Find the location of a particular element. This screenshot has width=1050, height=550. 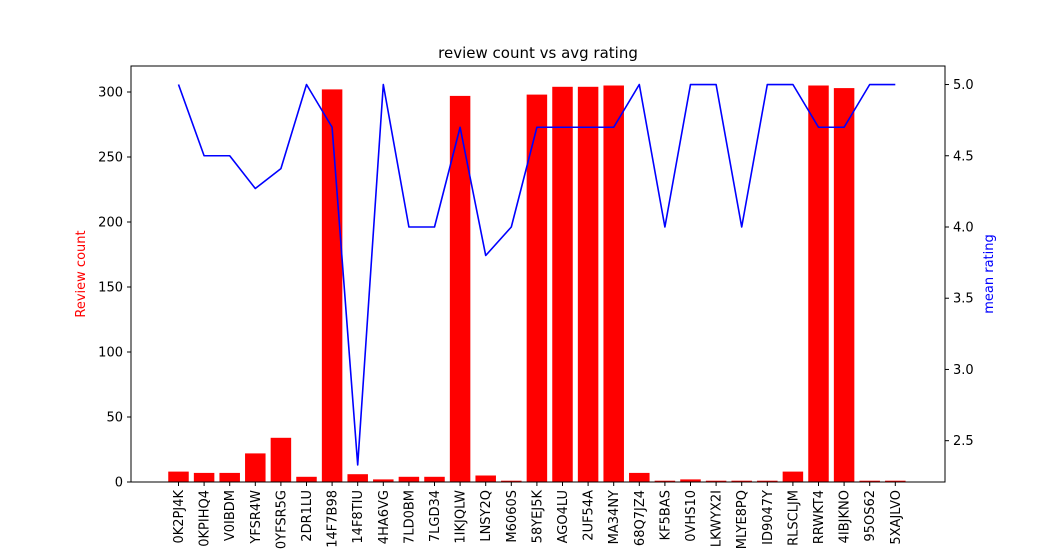

x-tick-label: 2UF54A is located at coordinates (589, 515).